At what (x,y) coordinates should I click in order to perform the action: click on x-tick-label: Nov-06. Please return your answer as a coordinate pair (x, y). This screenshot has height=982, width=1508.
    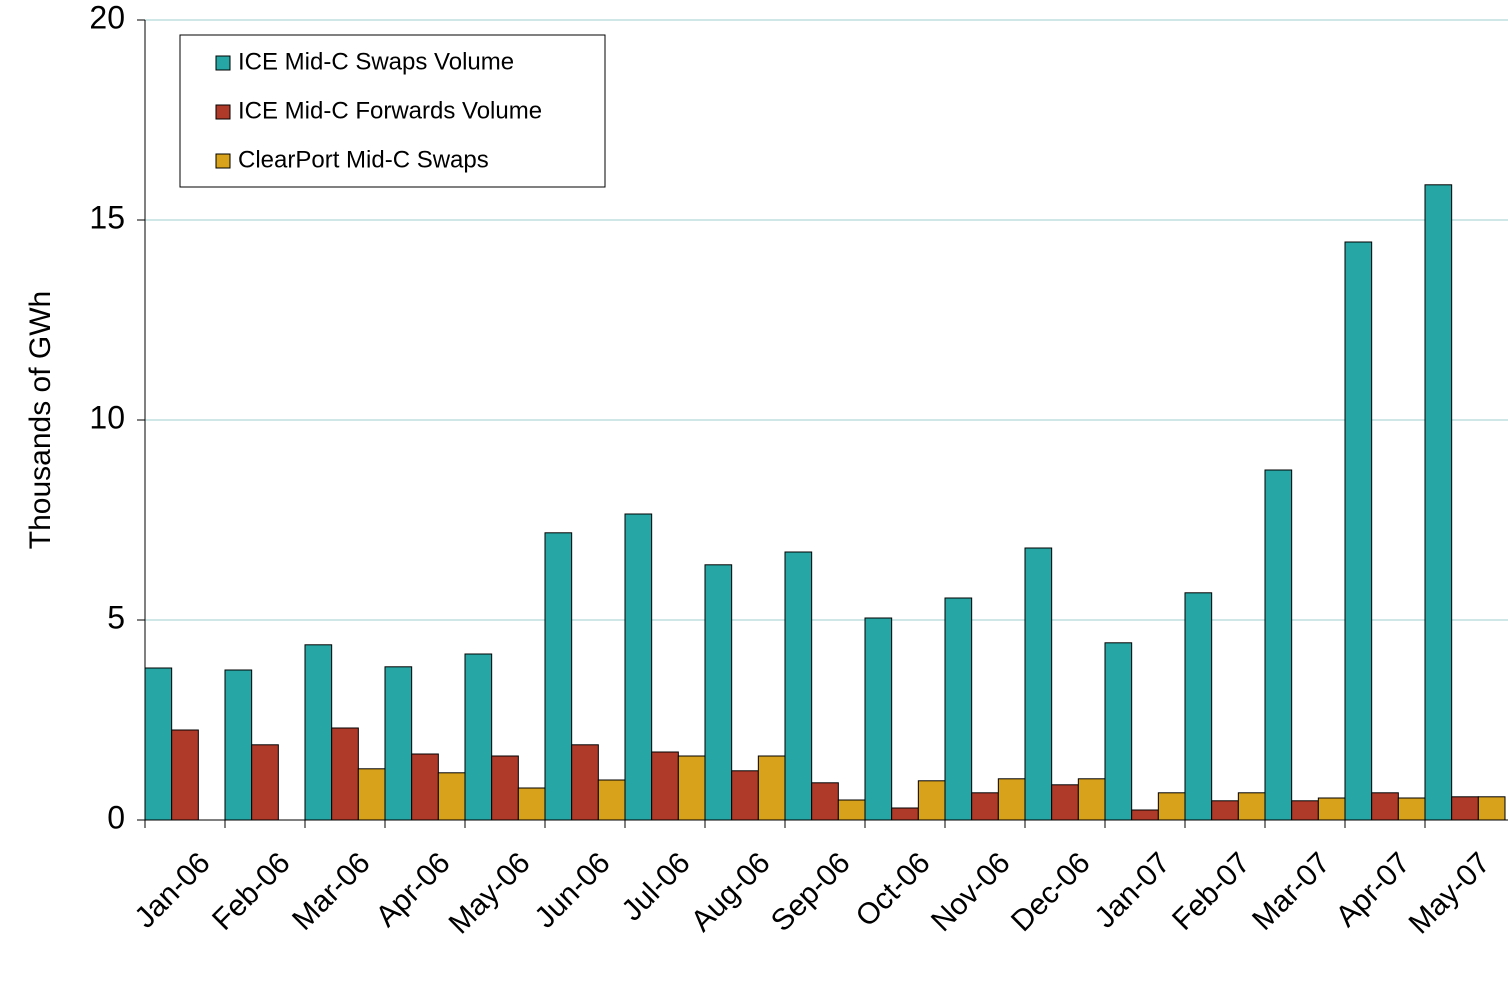
    Looking at the image, I should click on (971, 892).